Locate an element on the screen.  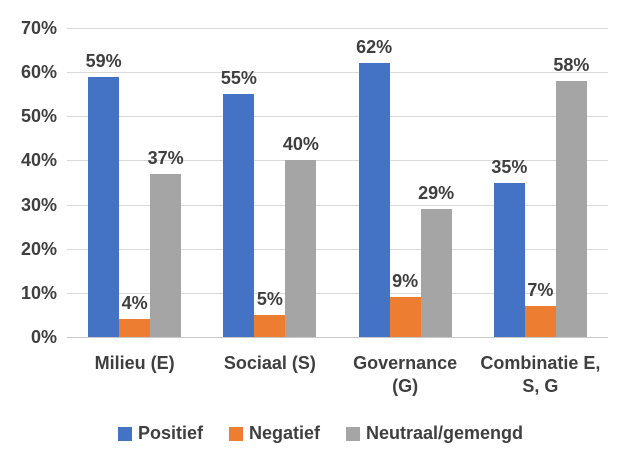
data-label-neutraal-gemengd-milieu-e: 37% is located at coordinates (165, 157).